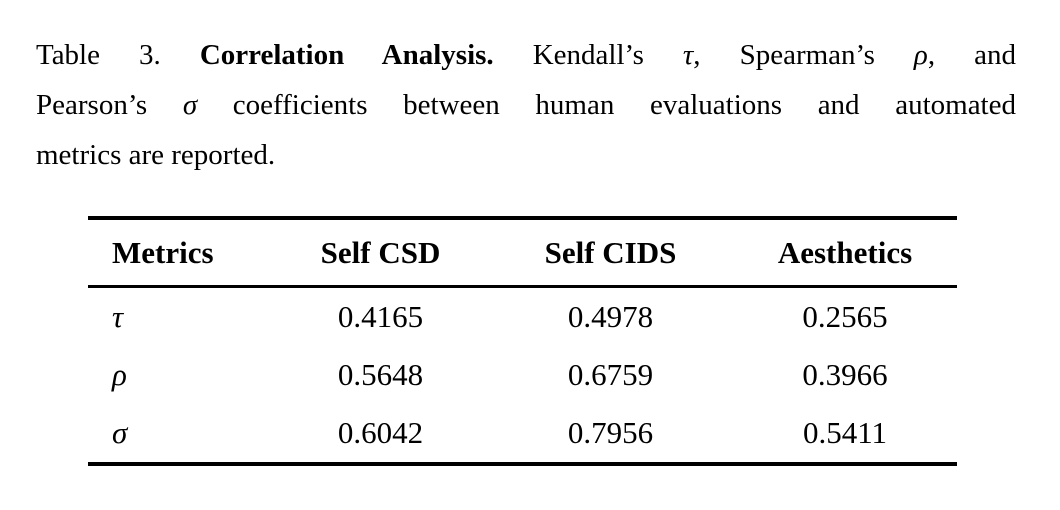 Image resolution: width=1060 pixels, height=510 pixels. What do you see at coordinates (971, 55) in the screenshot?
I see `caption-text: , and` at bounding box center [971, 55].